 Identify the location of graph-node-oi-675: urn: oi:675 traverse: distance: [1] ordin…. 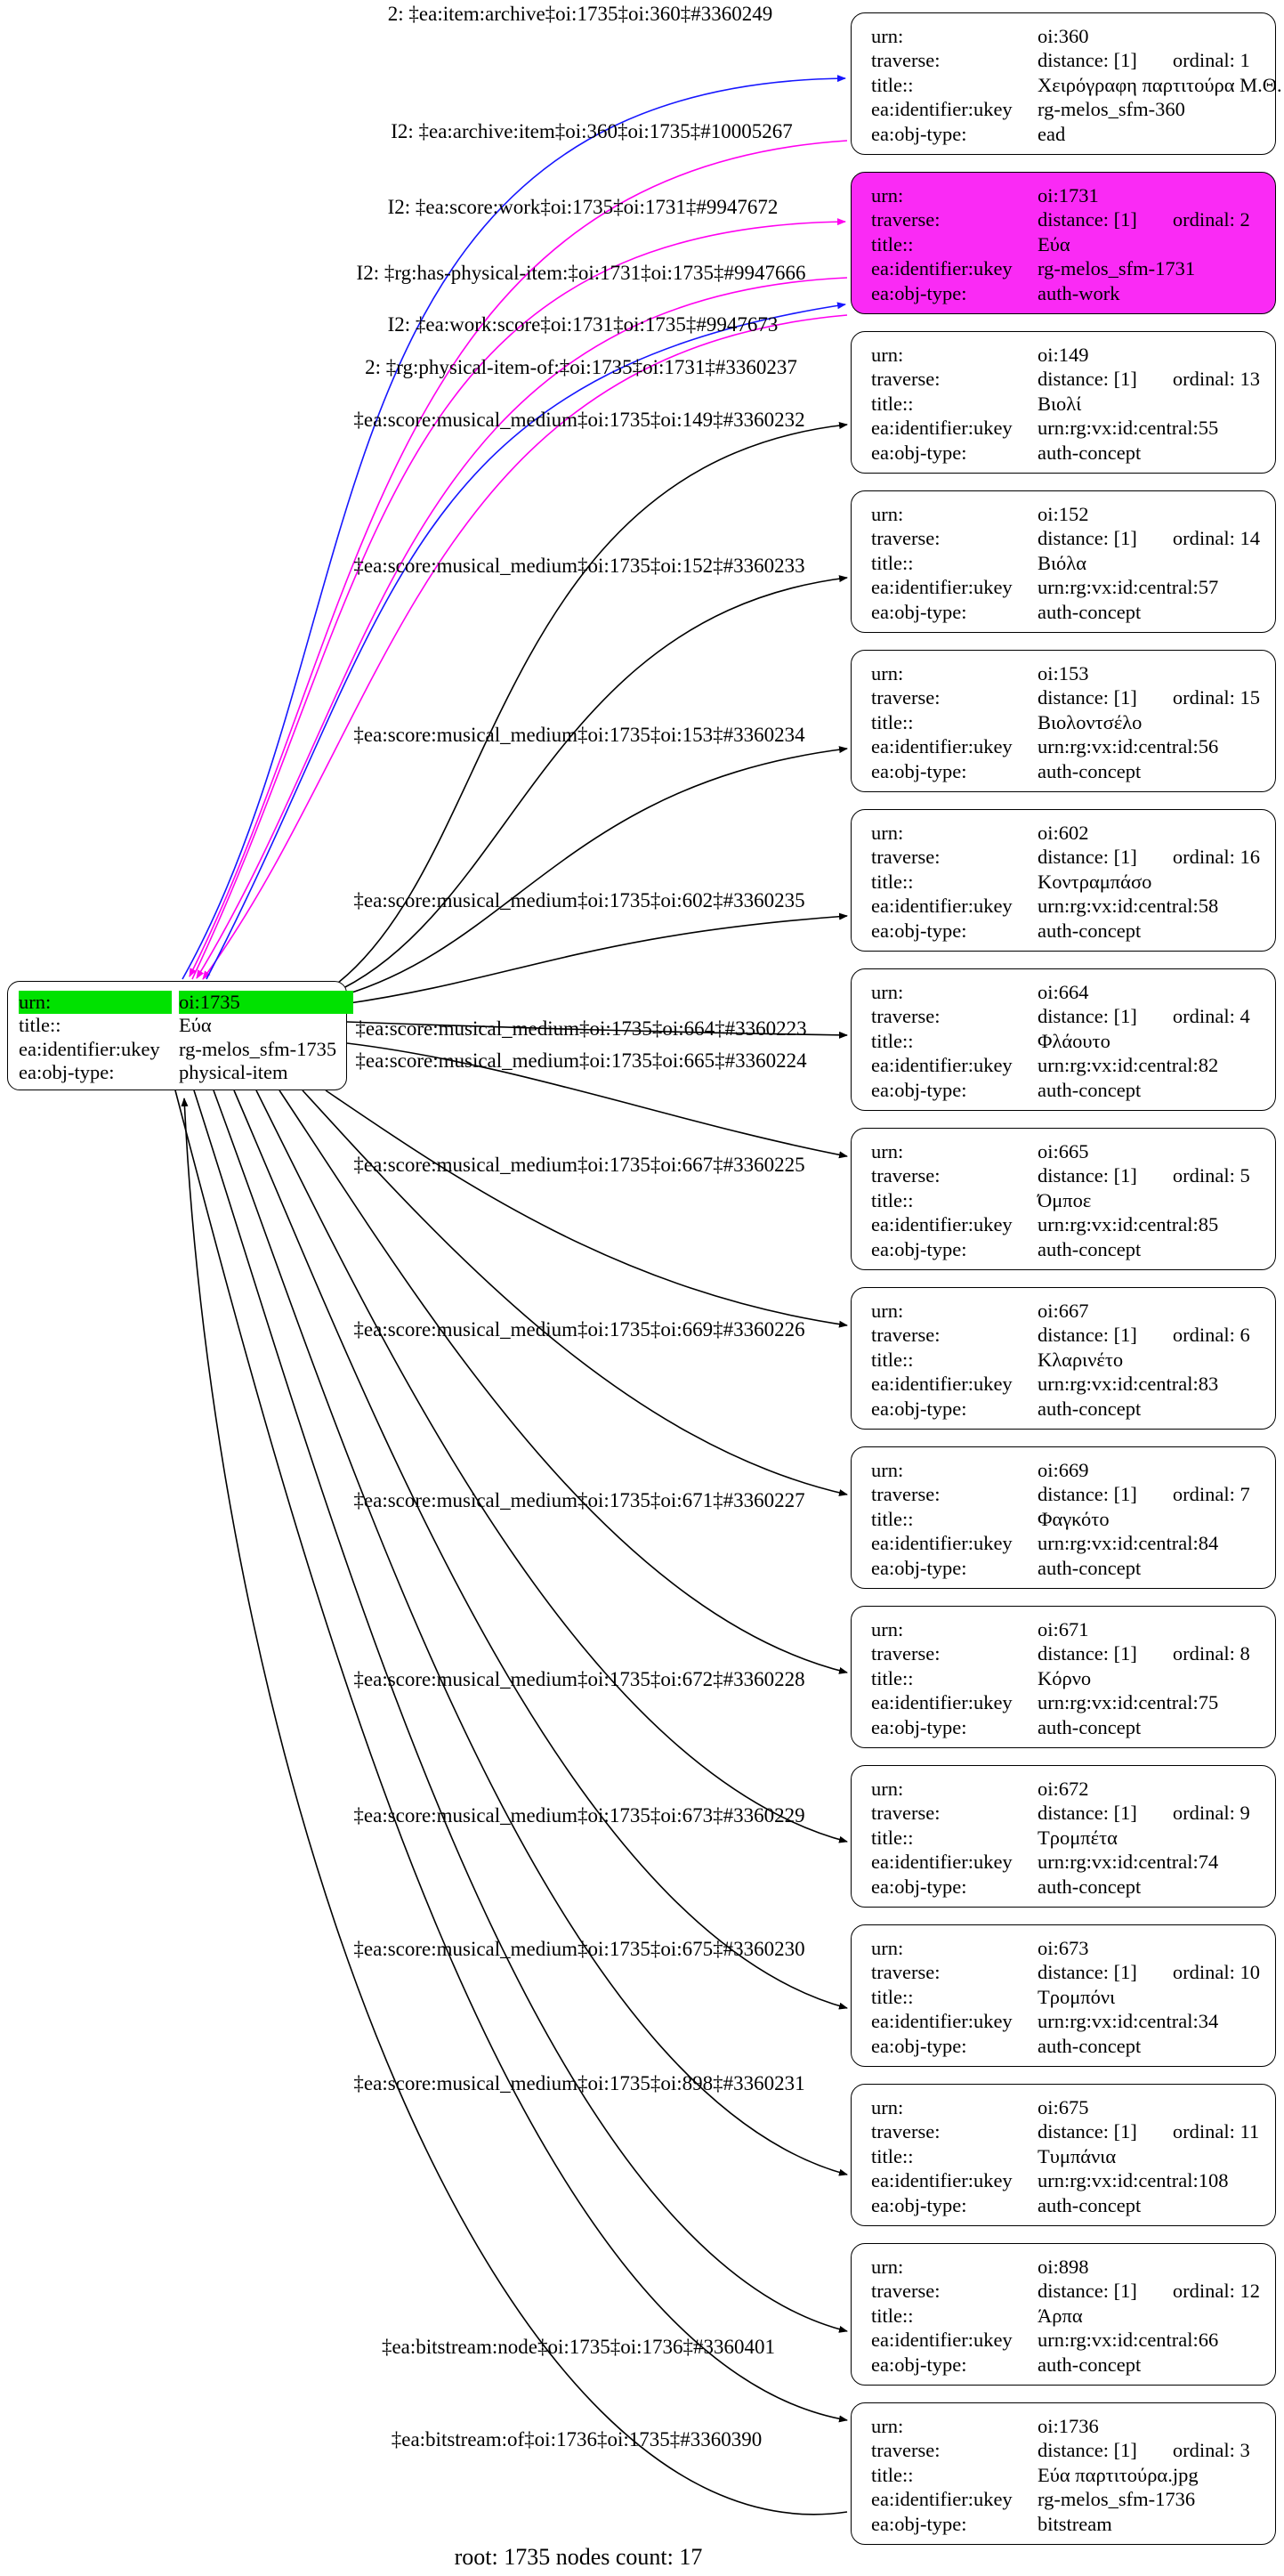
(1064, 2155).